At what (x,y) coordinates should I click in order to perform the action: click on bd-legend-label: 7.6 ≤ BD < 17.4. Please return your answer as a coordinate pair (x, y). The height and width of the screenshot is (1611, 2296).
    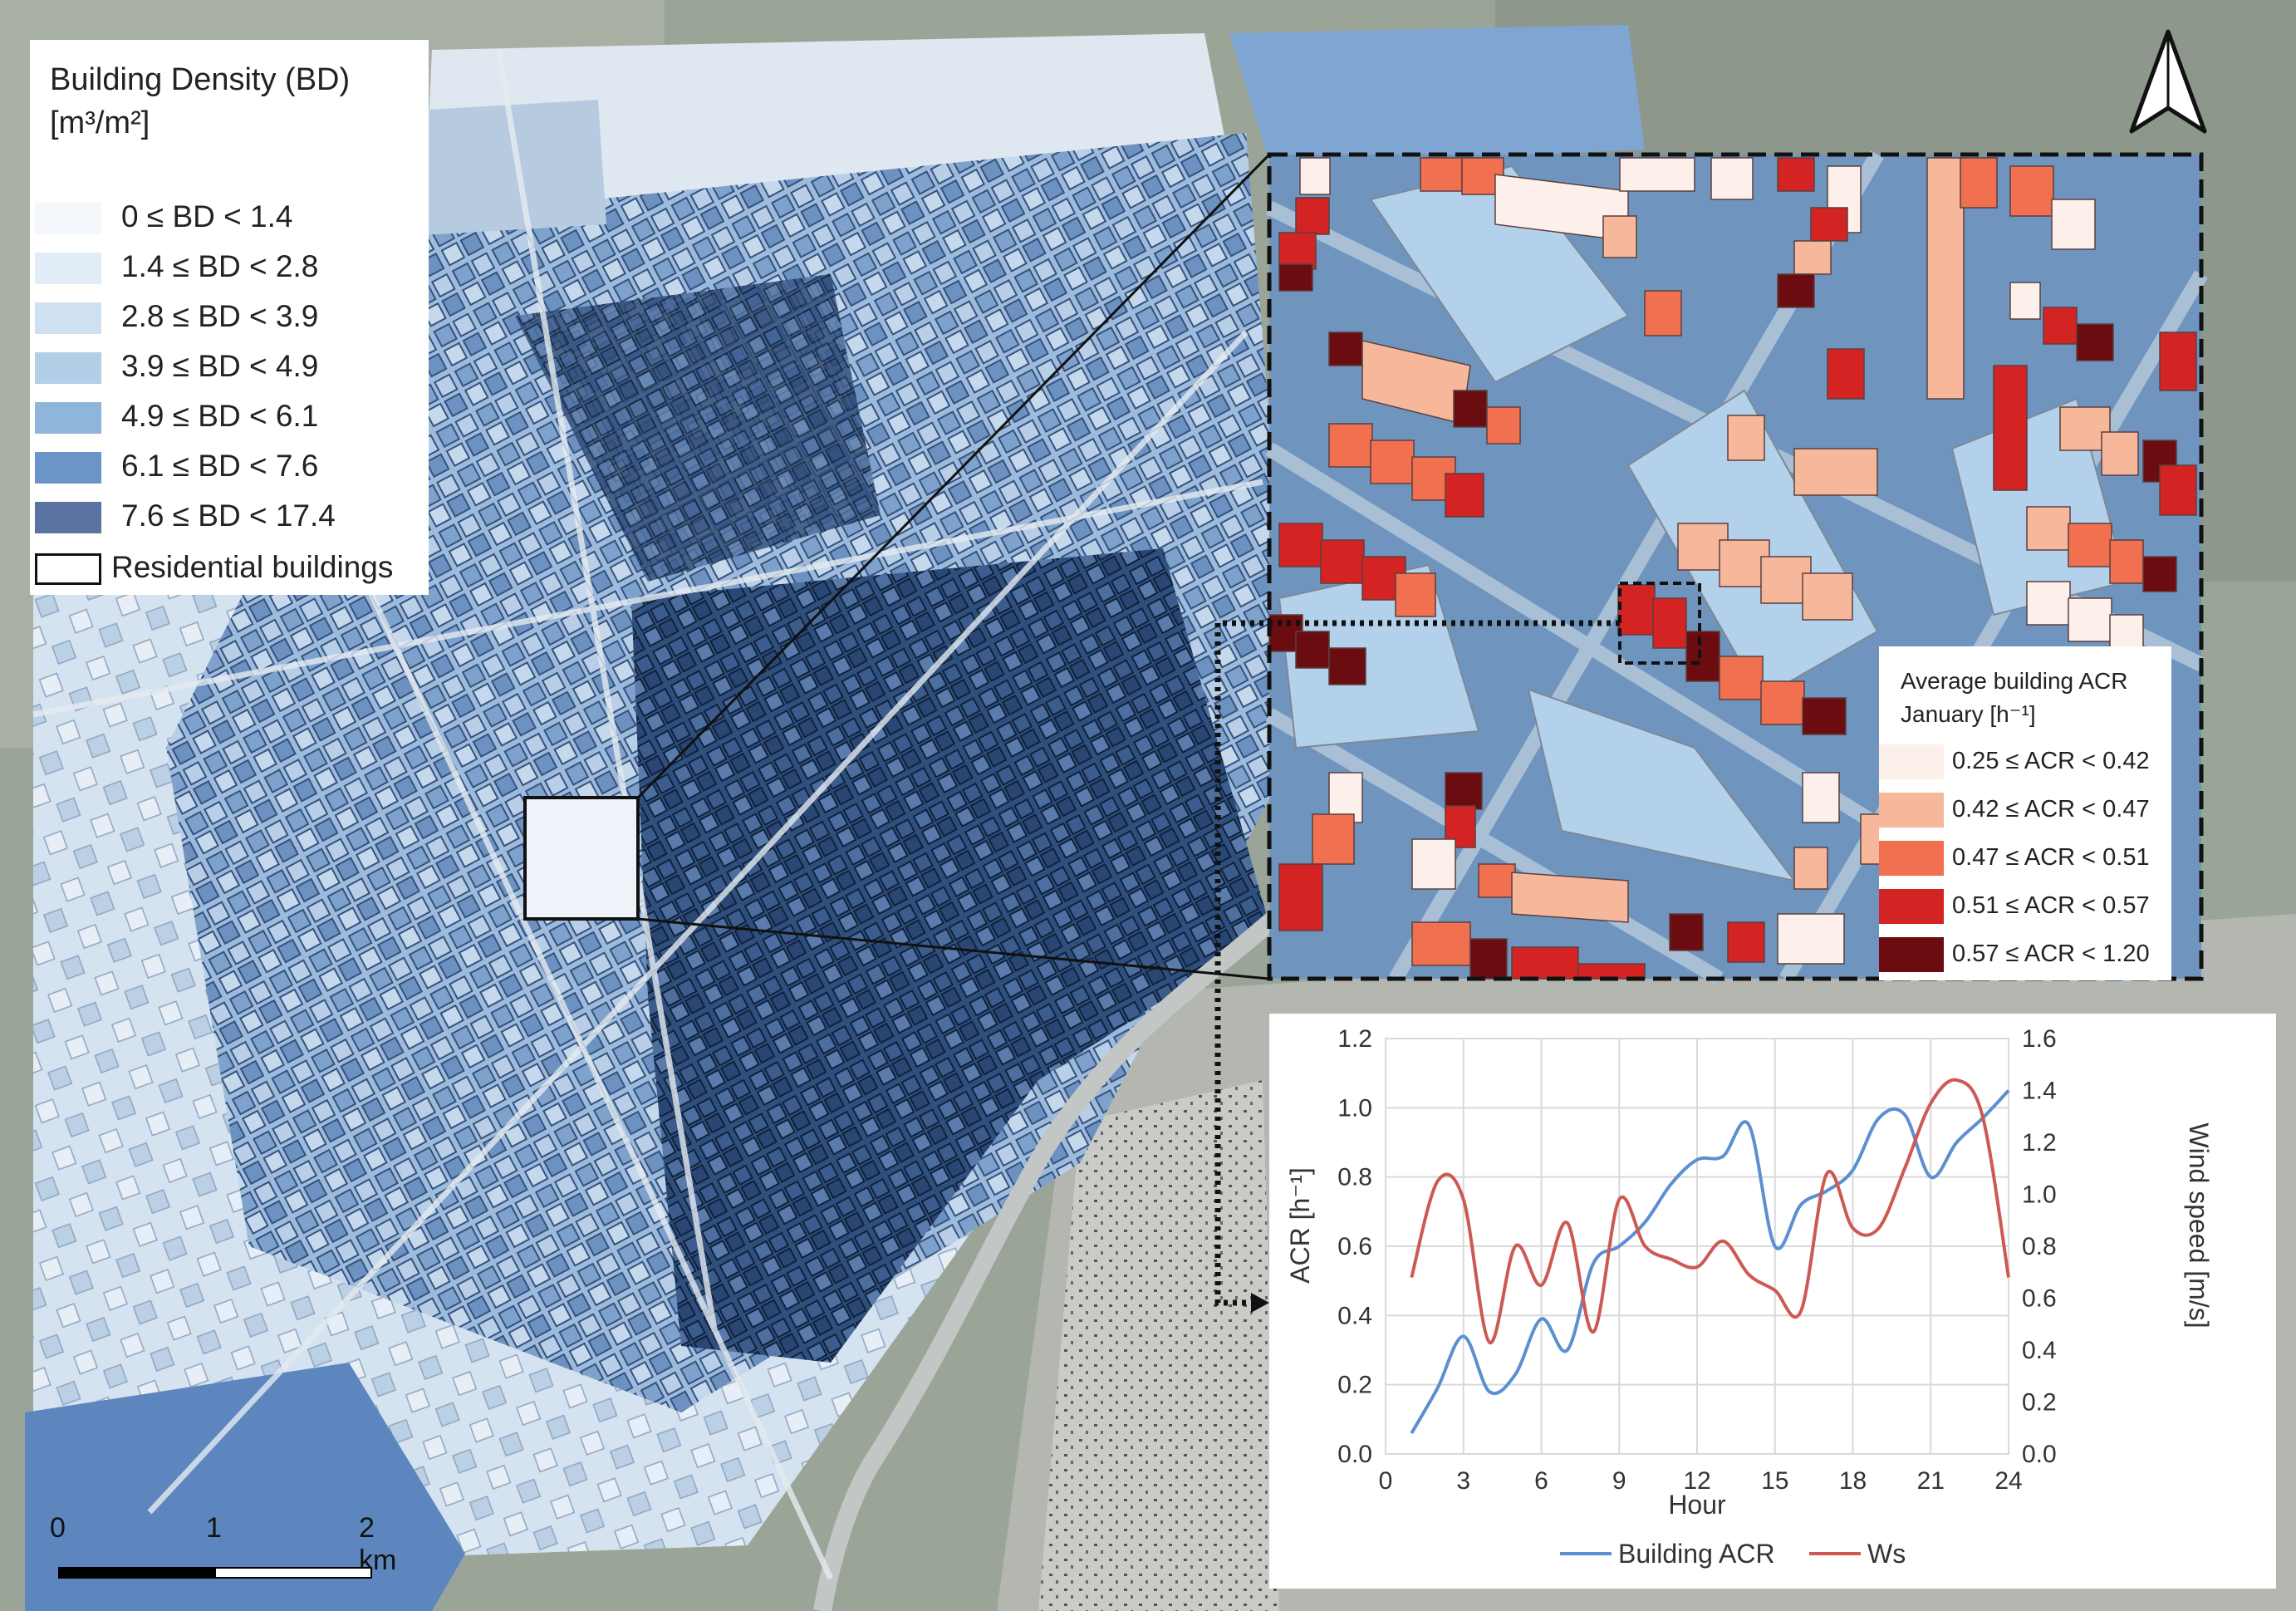
    Looking at the image, I should click on (228, 516).